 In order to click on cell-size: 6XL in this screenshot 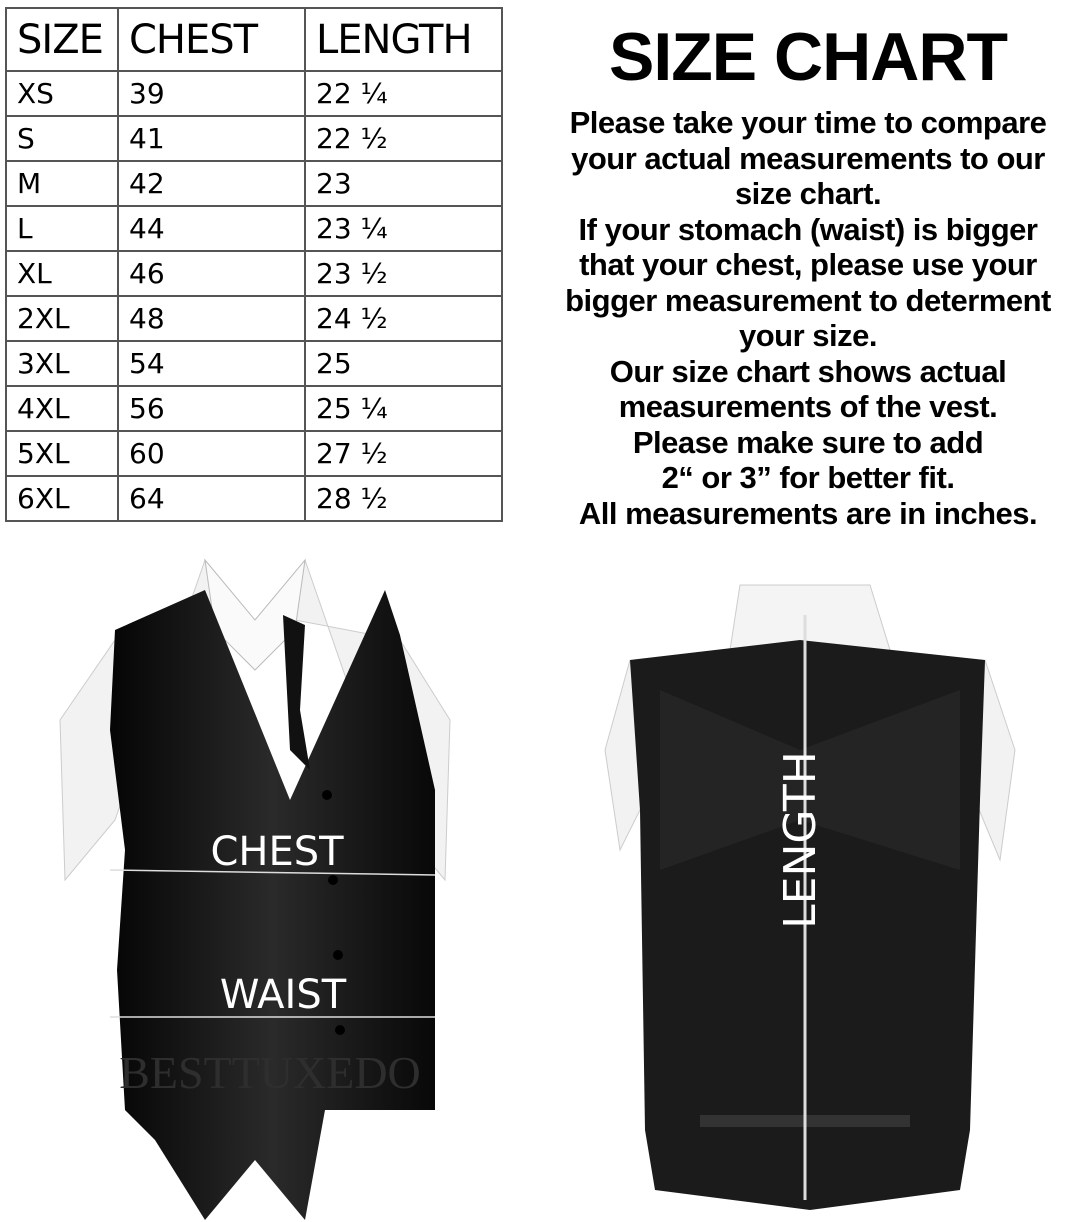, I will do `click(62, 498)`.